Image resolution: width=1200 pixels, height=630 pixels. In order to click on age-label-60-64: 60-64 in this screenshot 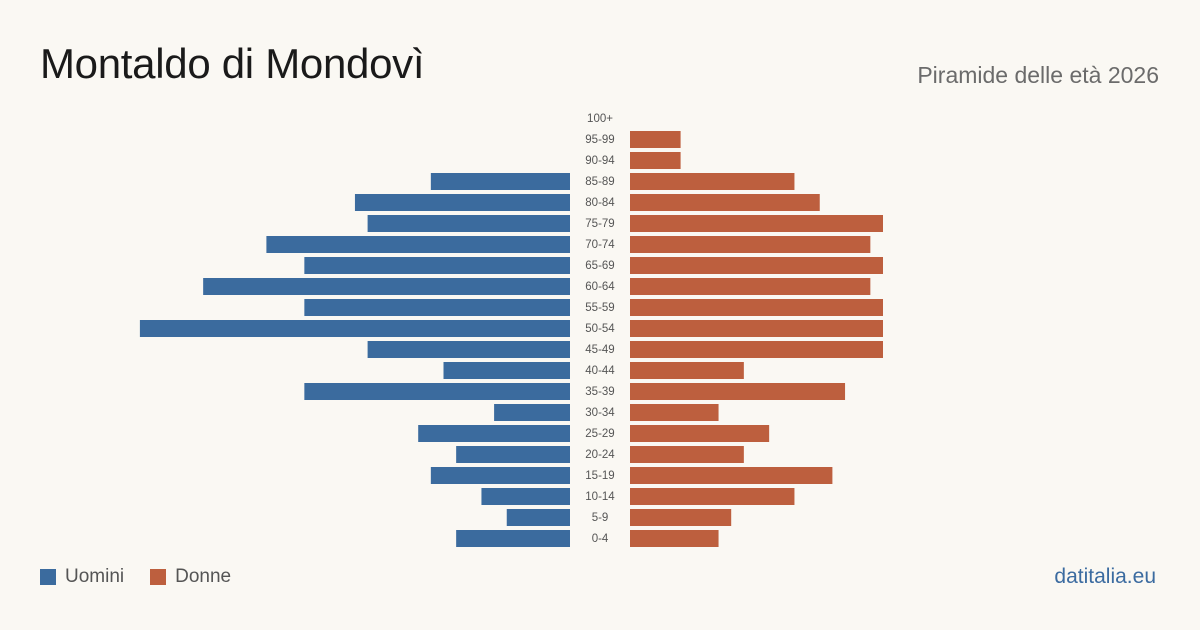, I will do `click(600, 287)`.